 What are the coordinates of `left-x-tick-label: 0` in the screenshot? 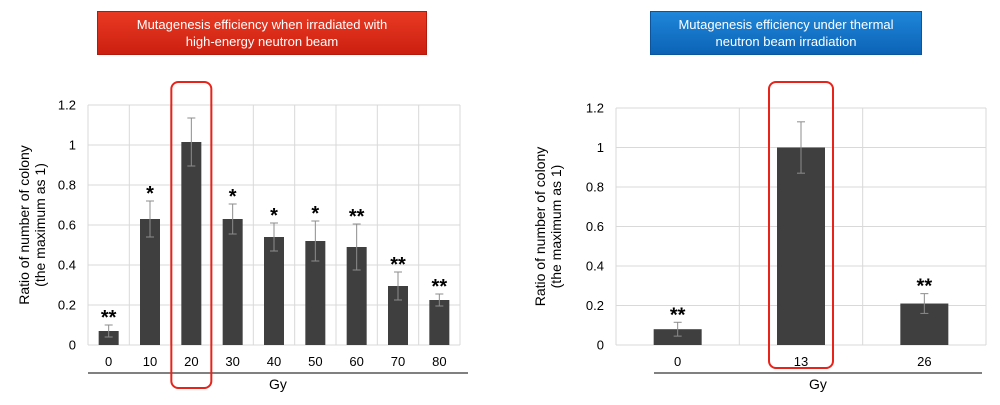 It's located at (108, 361).